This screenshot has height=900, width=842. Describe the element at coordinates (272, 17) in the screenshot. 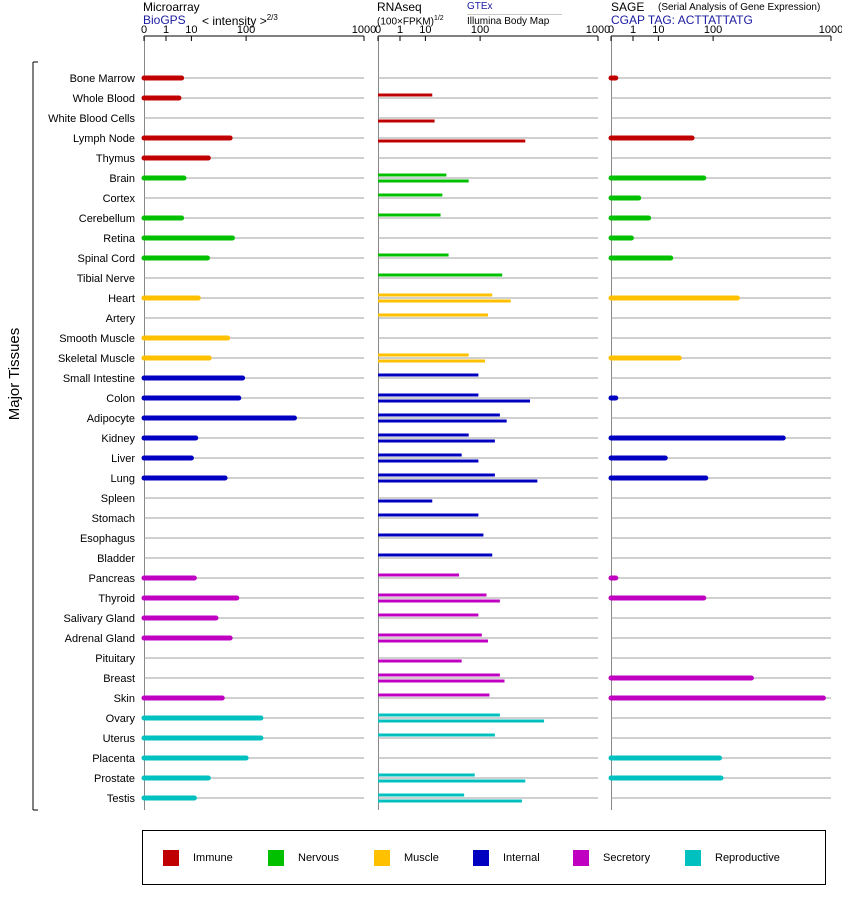

I see `microarray-unit-exp: 2/3` at that location.